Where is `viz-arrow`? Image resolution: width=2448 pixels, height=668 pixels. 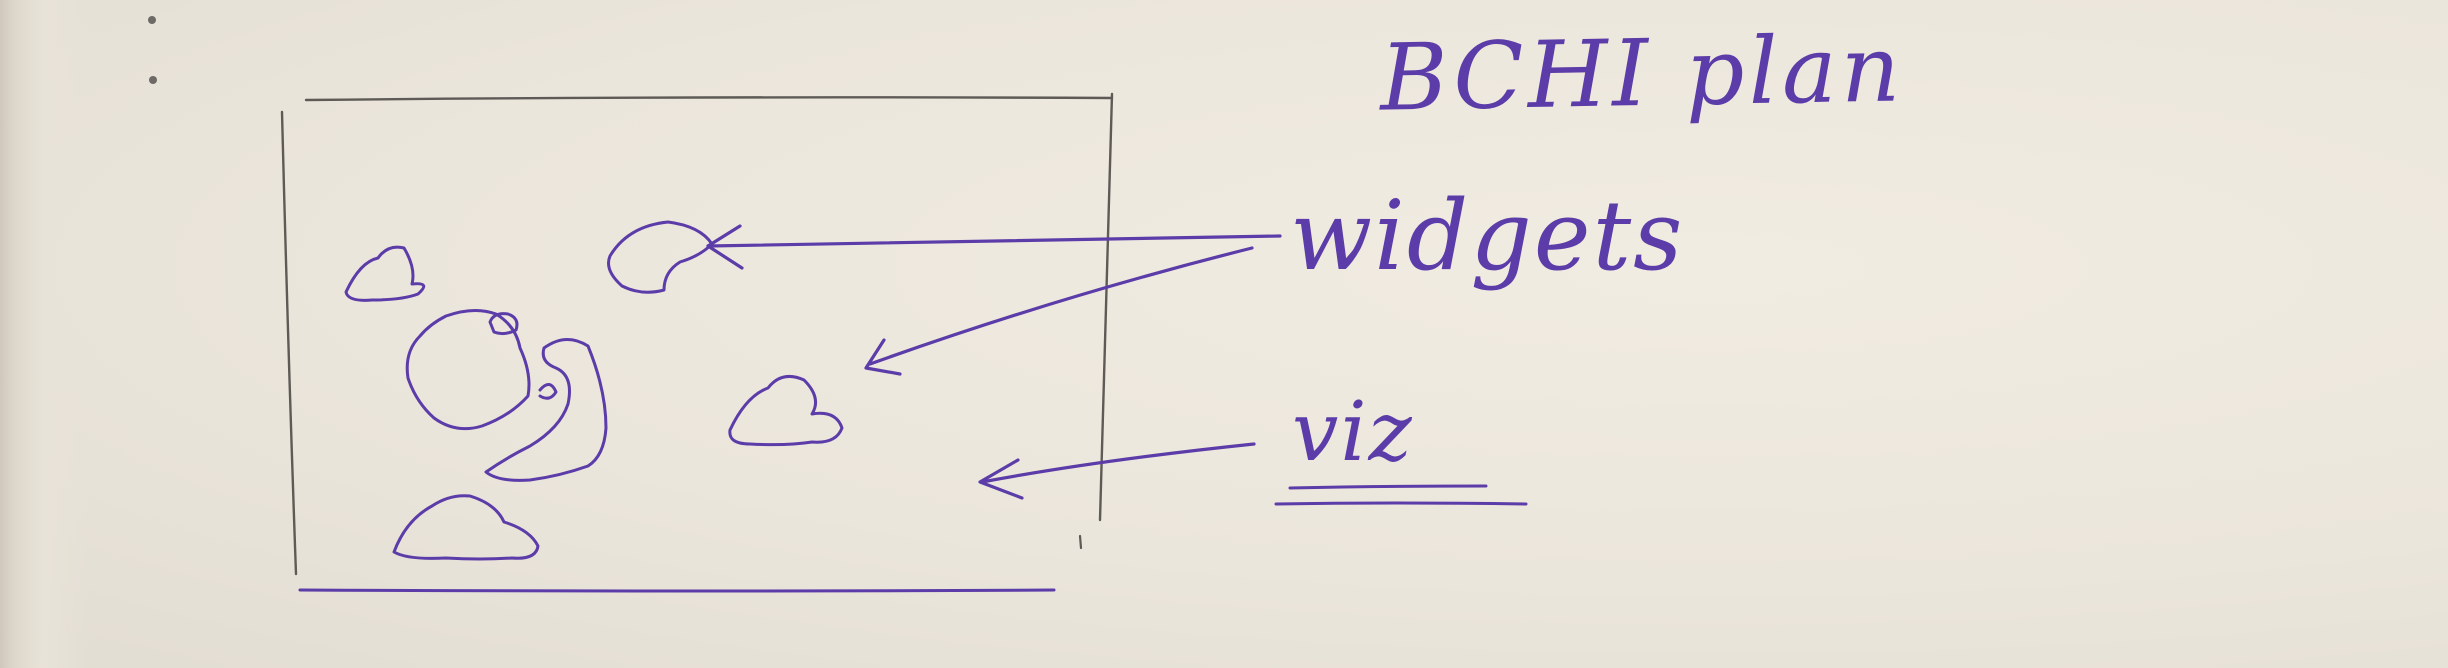 viz-arrow is located at coordinates (1117, 471).